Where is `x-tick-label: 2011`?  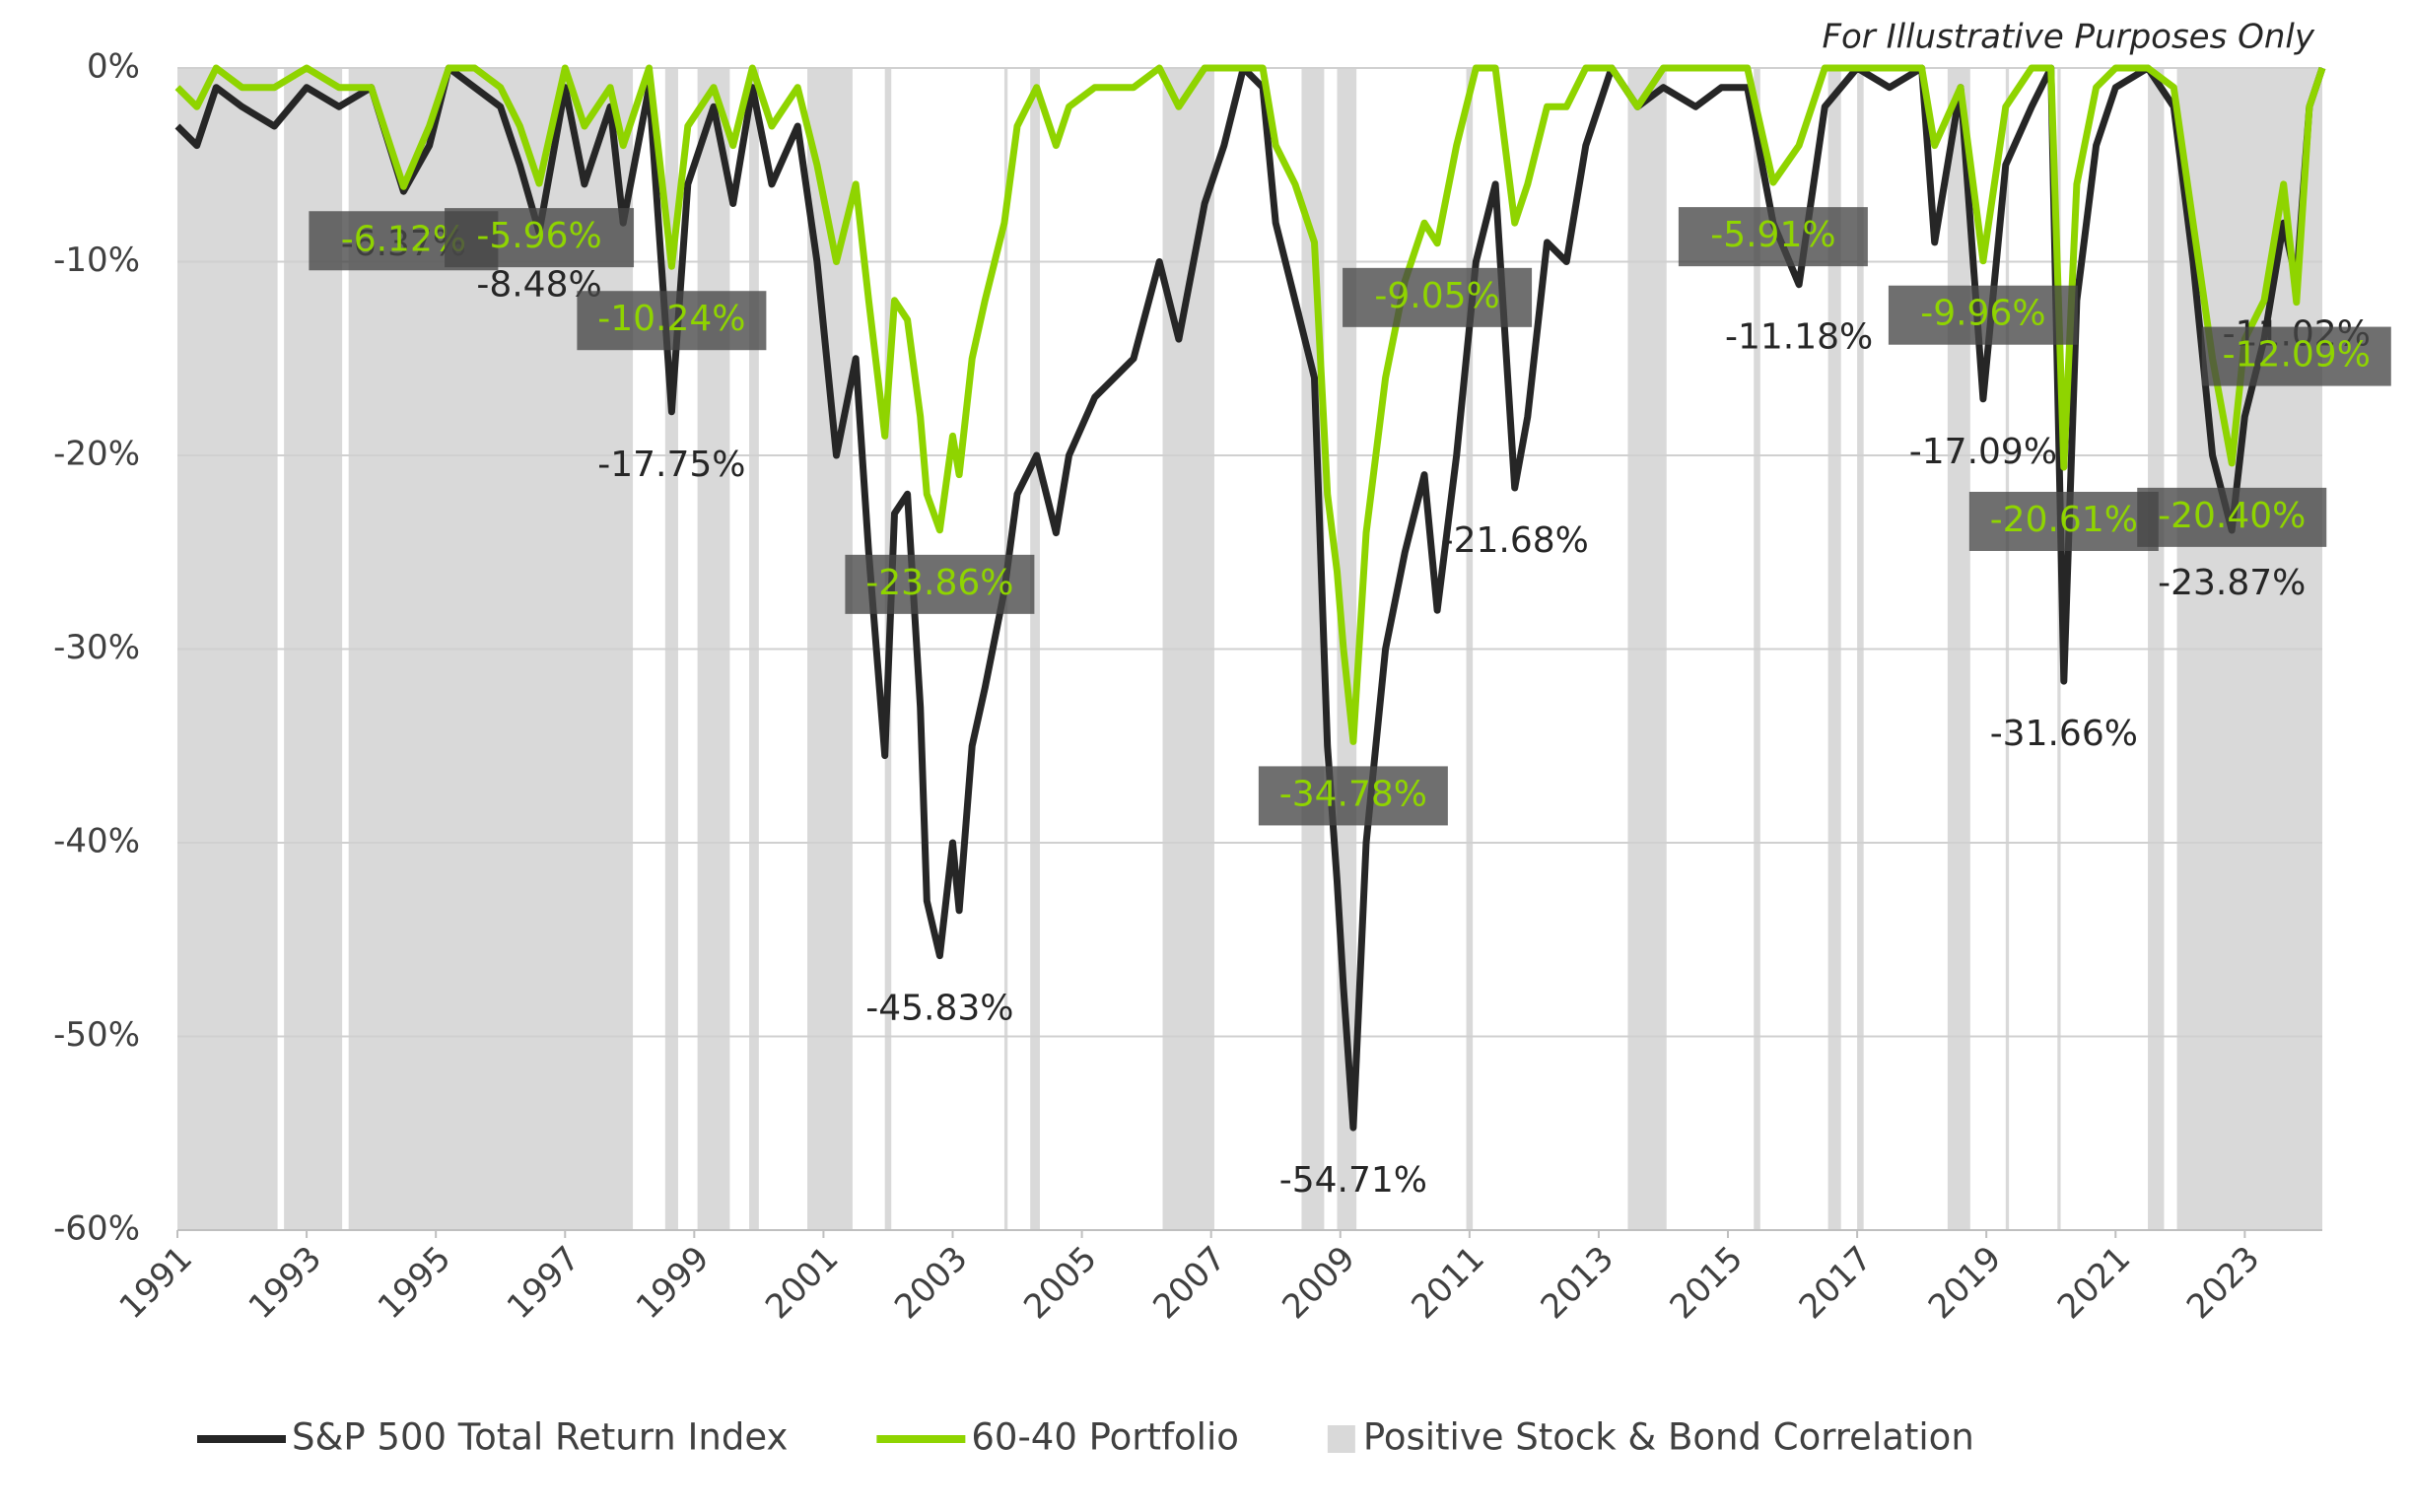
x-tick-label: 2011 is located at coordinates (1448, 1283).